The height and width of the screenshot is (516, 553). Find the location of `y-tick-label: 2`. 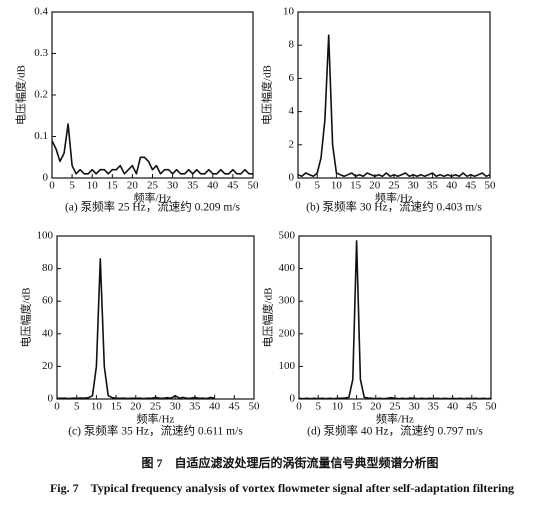

y-tick-label: 2 is located at coordinates (292, 144).